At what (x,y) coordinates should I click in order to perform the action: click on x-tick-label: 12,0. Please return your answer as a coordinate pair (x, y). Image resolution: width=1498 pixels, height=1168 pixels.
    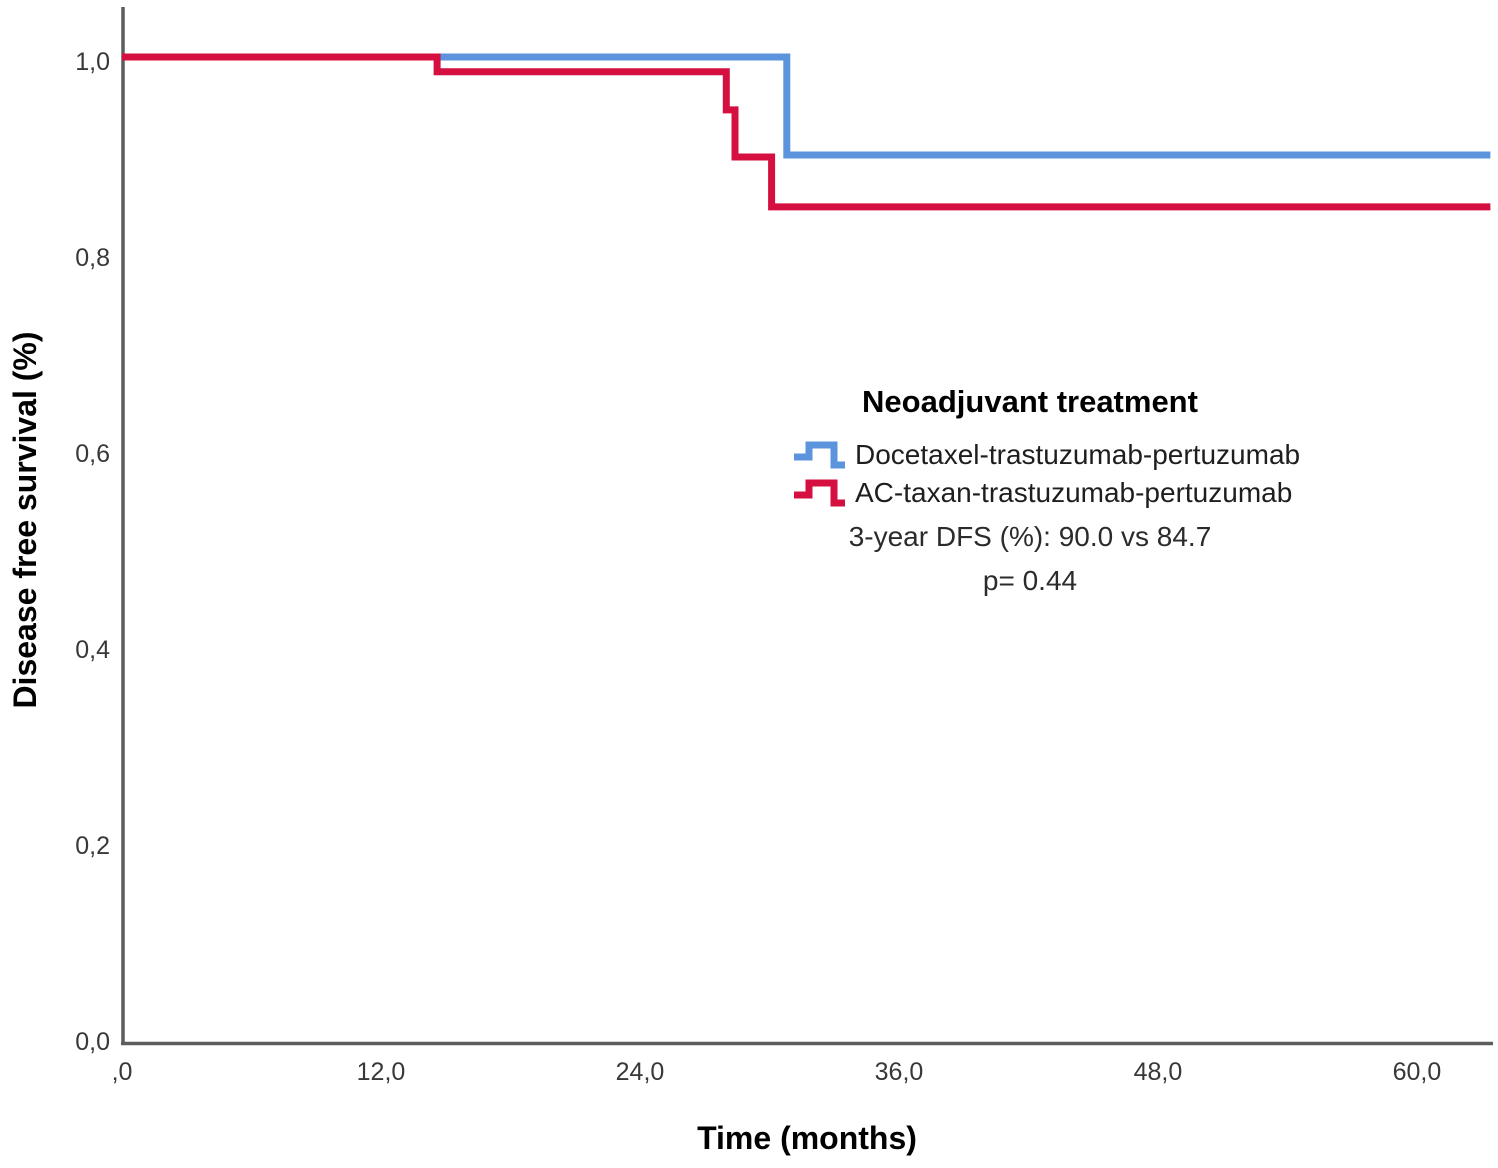
    Looking at the image, I should click on (381, 1072).